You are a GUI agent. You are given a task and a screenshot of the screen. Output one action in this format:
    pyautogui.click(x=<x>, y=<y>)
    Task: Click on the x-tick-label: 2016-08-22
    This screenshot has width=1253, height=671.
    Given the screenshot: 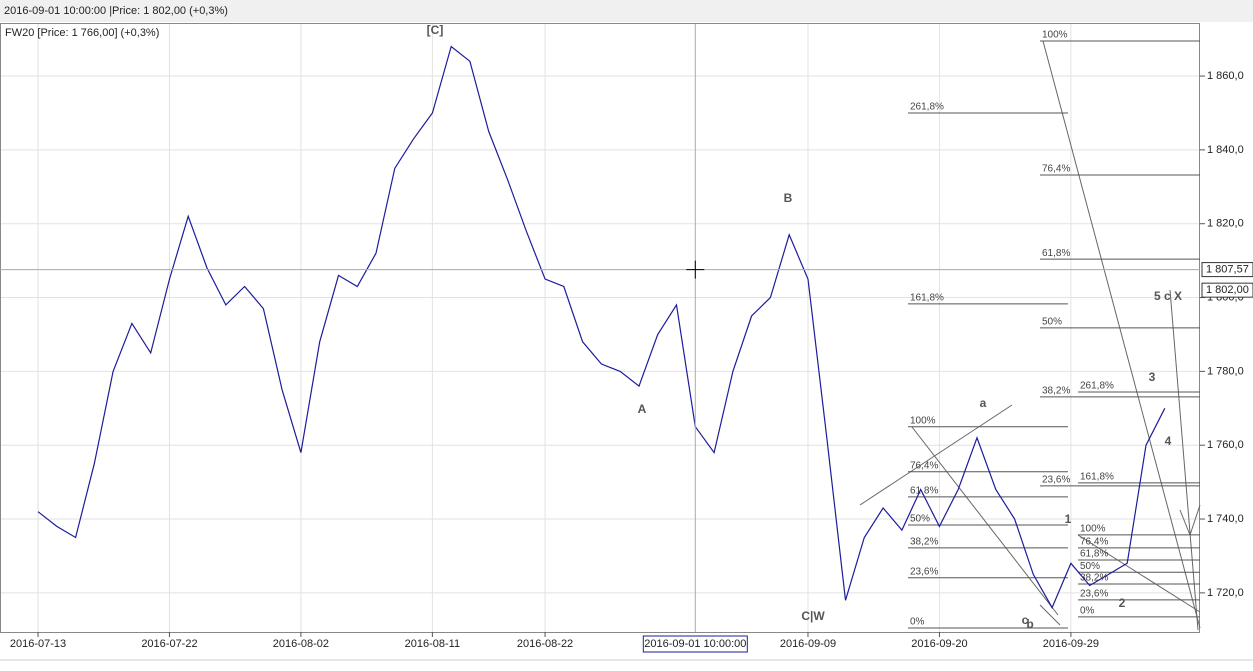 What is the action you would take?
    pyautogui.click(x=545, y=644)
    